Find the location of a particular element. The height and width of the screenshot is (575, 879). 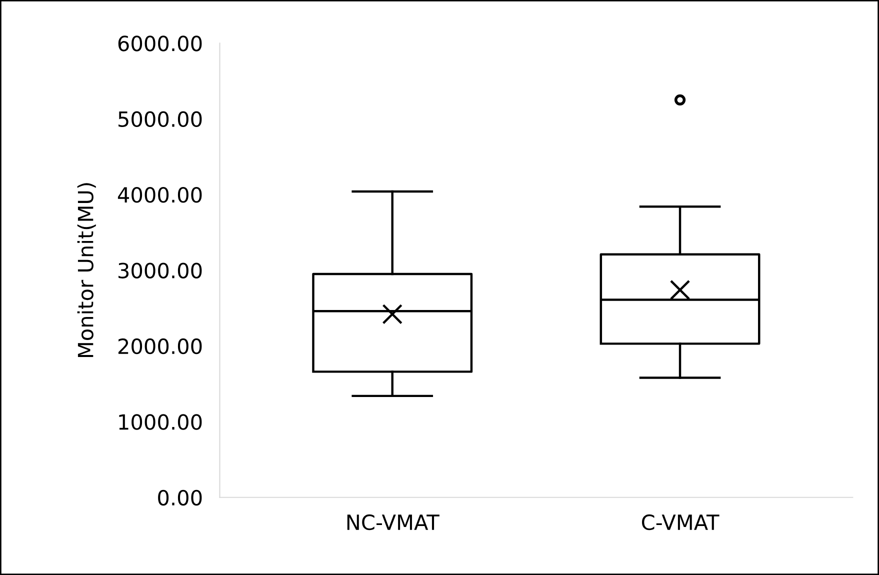

y-axis-title: Monitor Unit(MU) is located at coordinates (86, 270).